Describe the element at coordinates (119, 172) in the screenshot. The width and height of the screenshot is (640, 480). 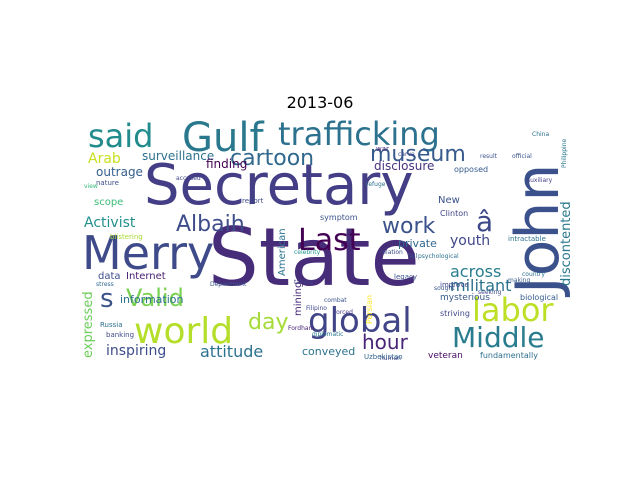
I see `word-outrage: outrage` at that location.